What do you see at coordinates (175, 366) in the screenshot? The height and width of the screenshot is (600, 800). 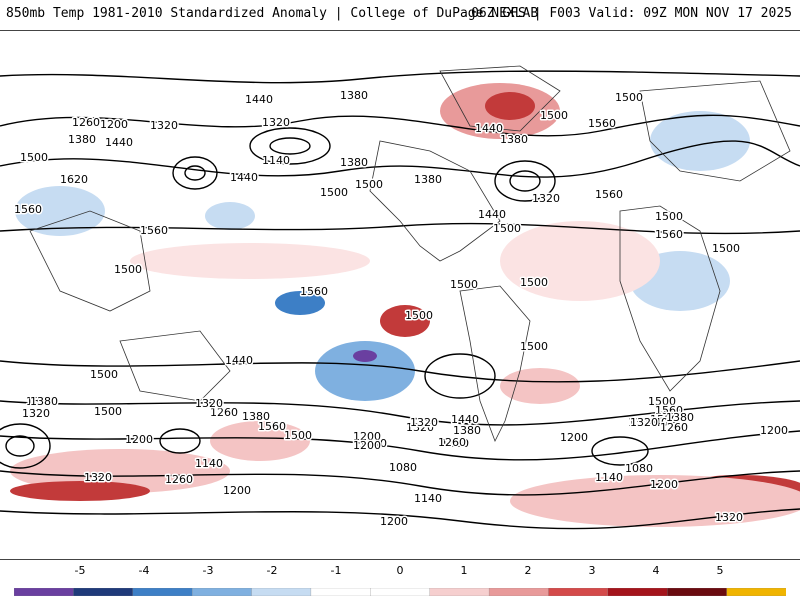 I see `australia-outline` at bounding box center [175, 366].